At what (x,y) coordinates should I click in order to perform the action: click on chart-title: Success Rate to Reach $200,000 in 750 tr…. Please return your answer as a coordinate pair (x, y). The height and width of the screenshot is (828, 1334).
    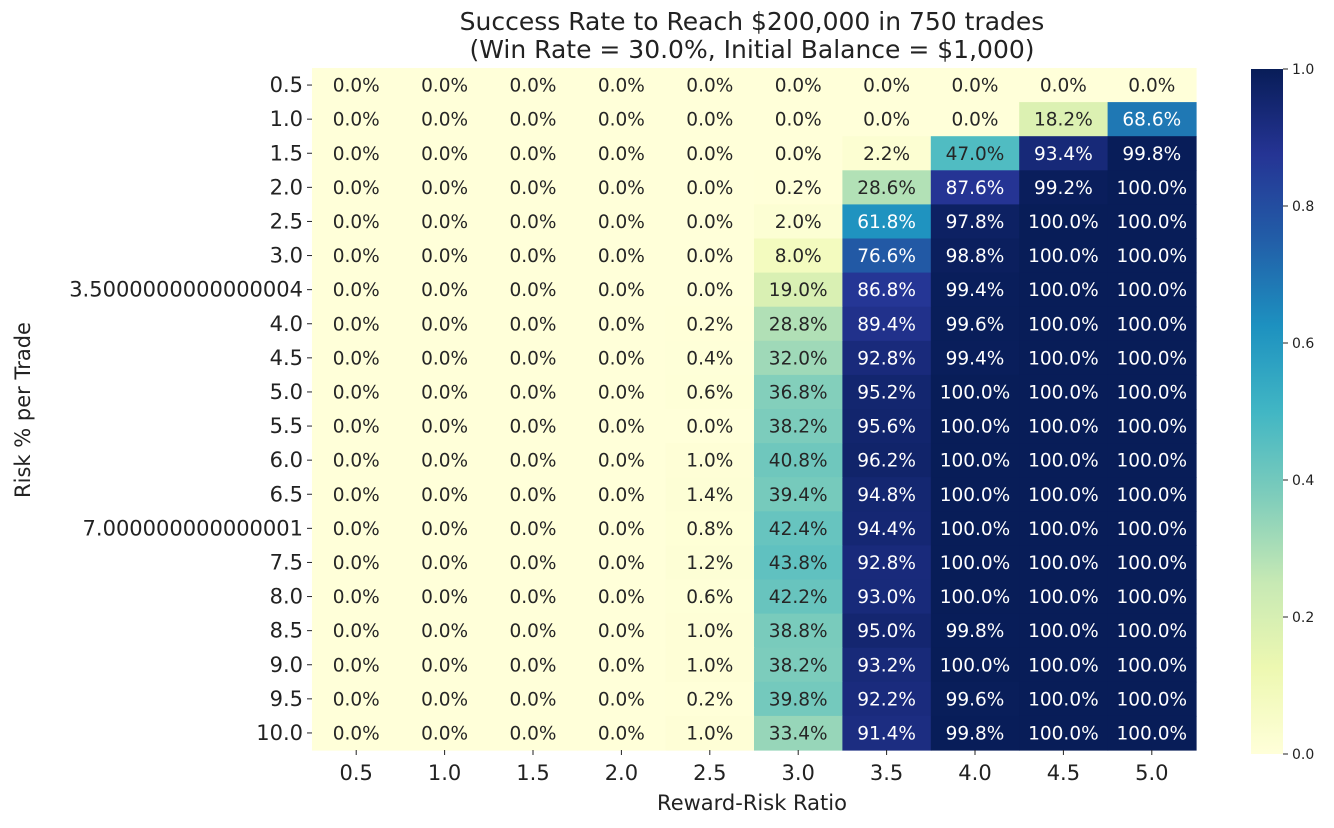
    Looking at the image, I should click on (752, 35).